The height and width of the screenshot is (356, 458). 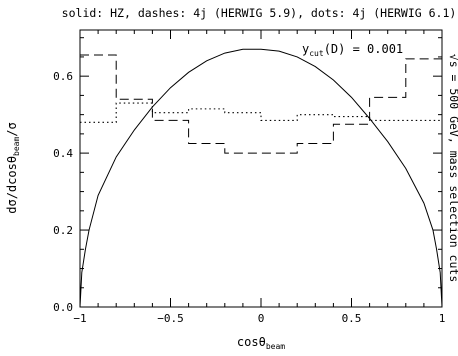 What do you see at coordinates (12, 129) in the screenshot?
I see `y-axis-label-tail: /σ` at bounding box center [12, 129].